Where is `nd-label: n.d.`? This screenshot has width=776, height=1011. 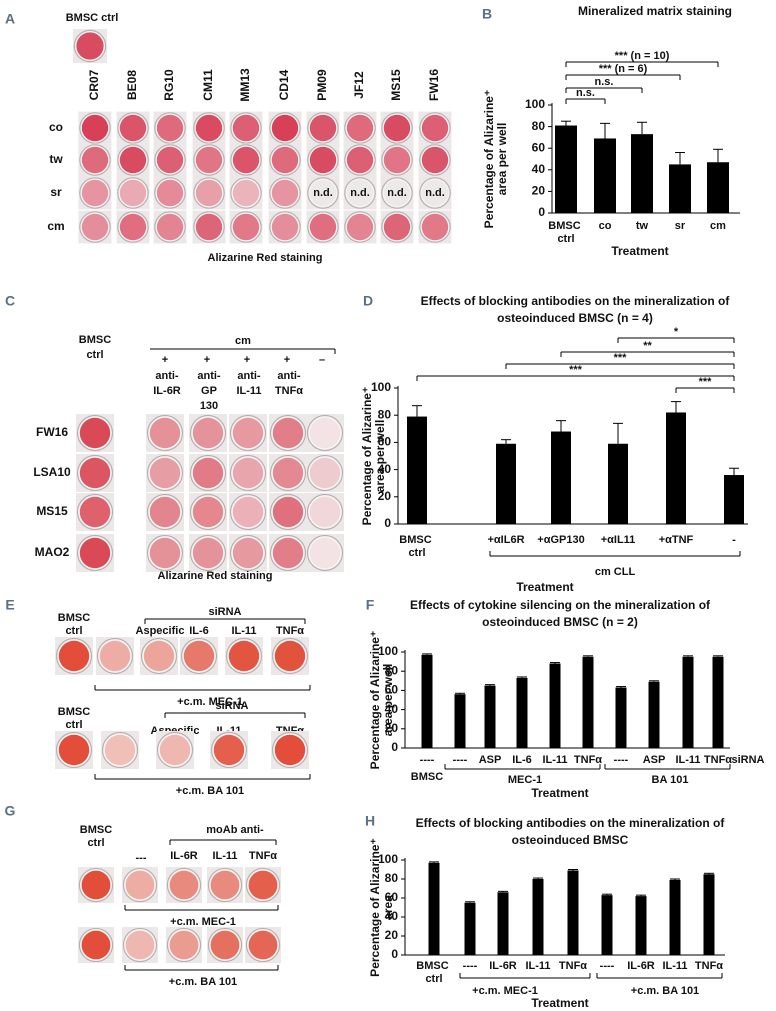
nd-label: n.d. is located at coordinates (323, 193).